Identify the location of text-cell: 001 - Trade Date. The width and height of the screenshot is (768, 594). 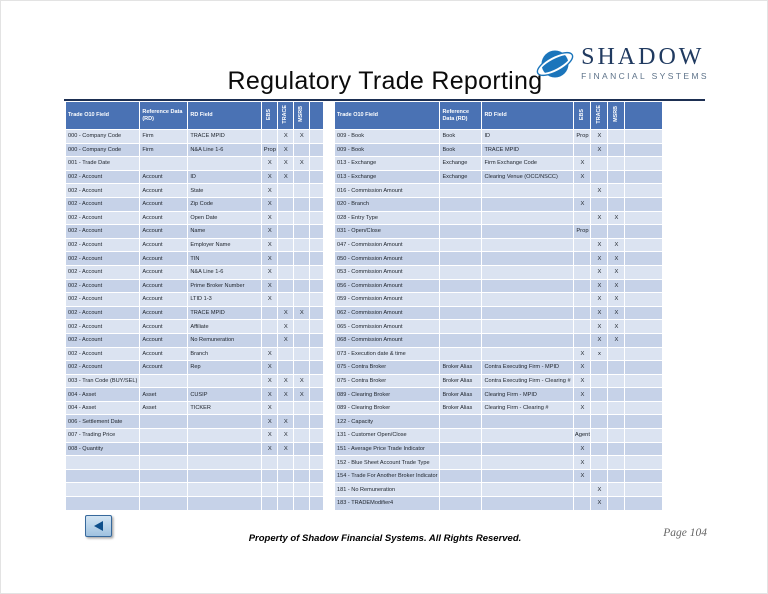
(102, 163).